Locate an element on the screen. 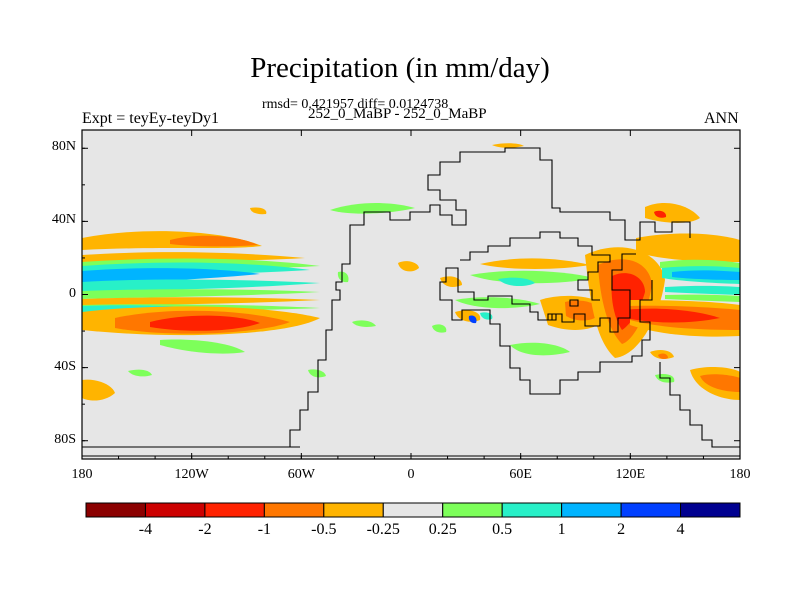 The height and width of the screenshot is (600, 800). coastline-gondwana-east is located at coordinates (546, 331).